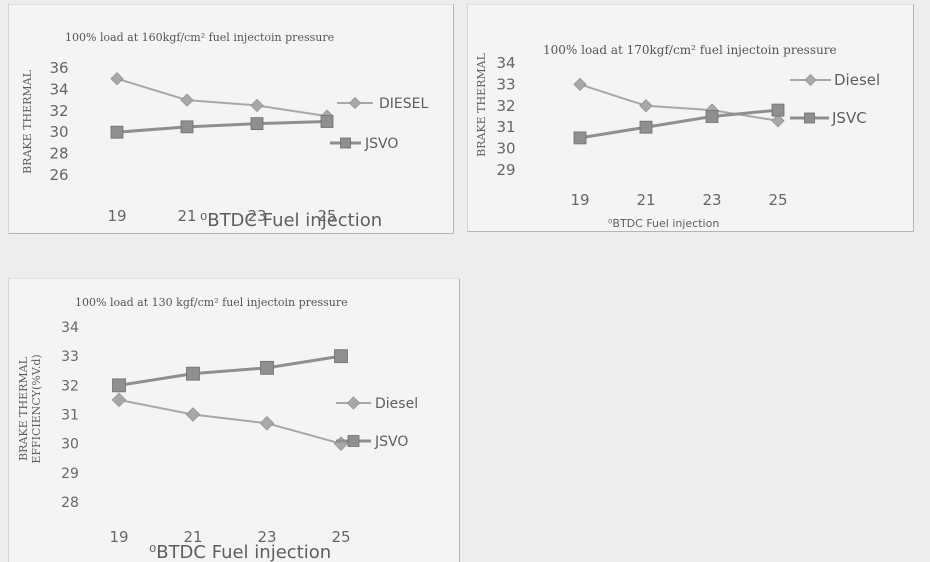 Image resolution: width=930 pixels, height=562 pixels. Describe the element at coordinates (849, 118) in the screenshot. I see `legend-label: JSVC` at that location.